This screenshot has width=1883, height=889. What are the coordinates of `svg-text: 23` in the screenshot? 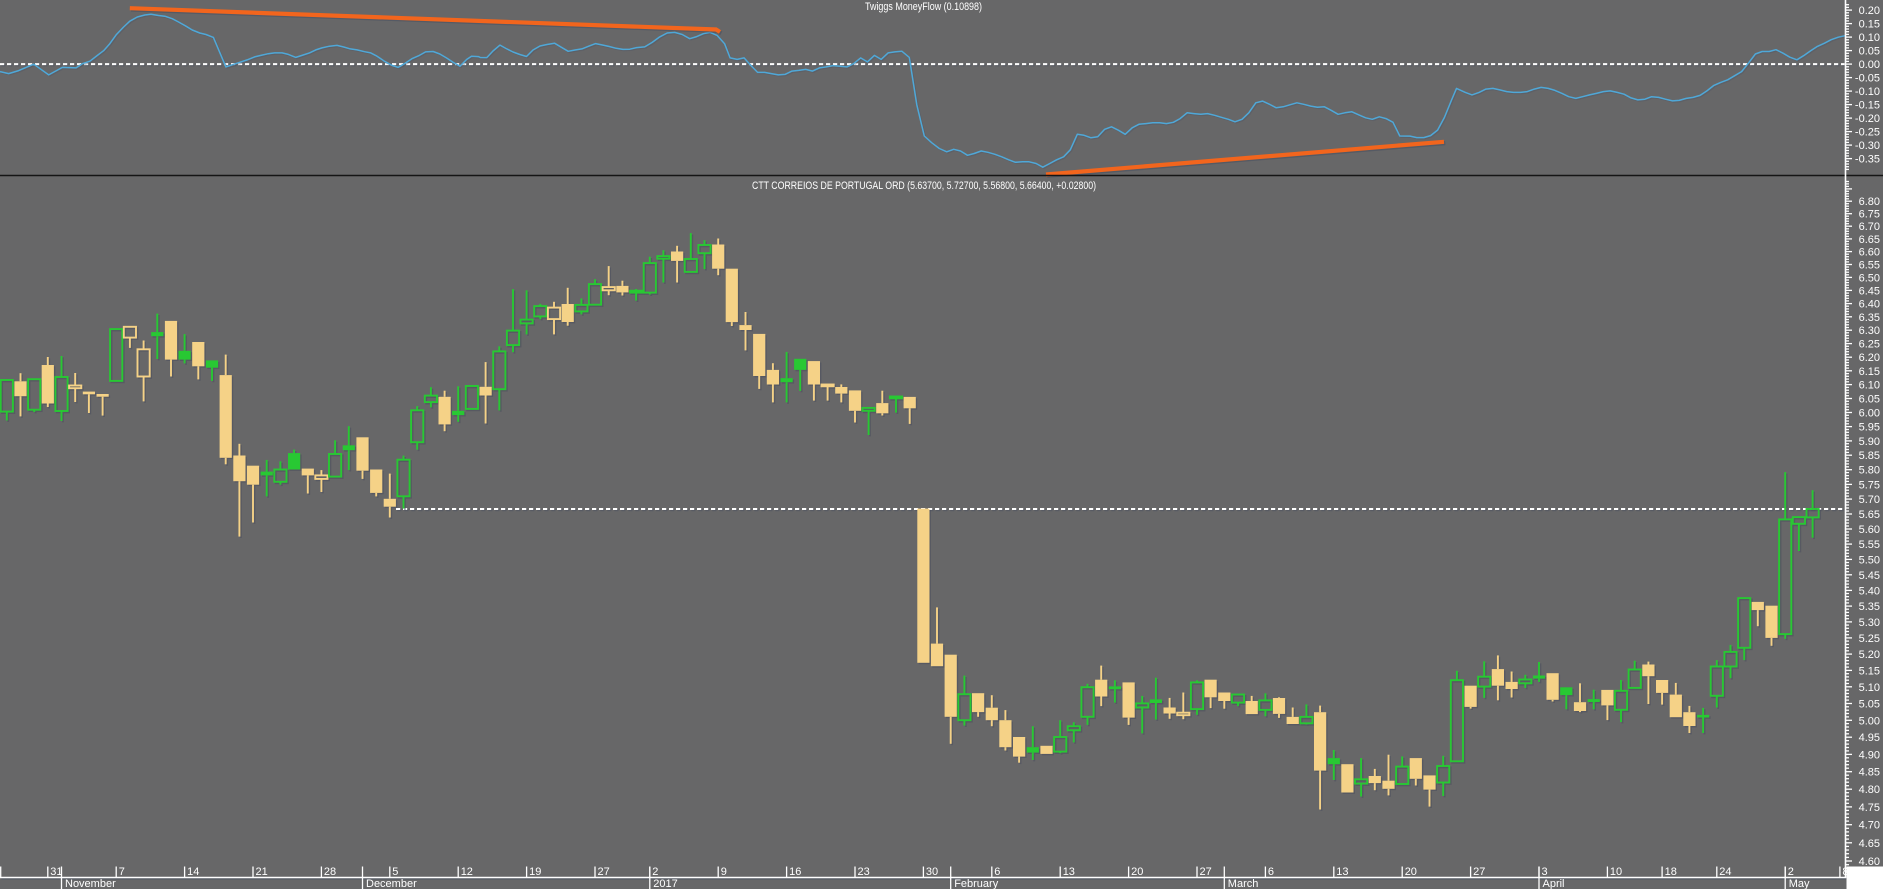 It's located at (864, 872).